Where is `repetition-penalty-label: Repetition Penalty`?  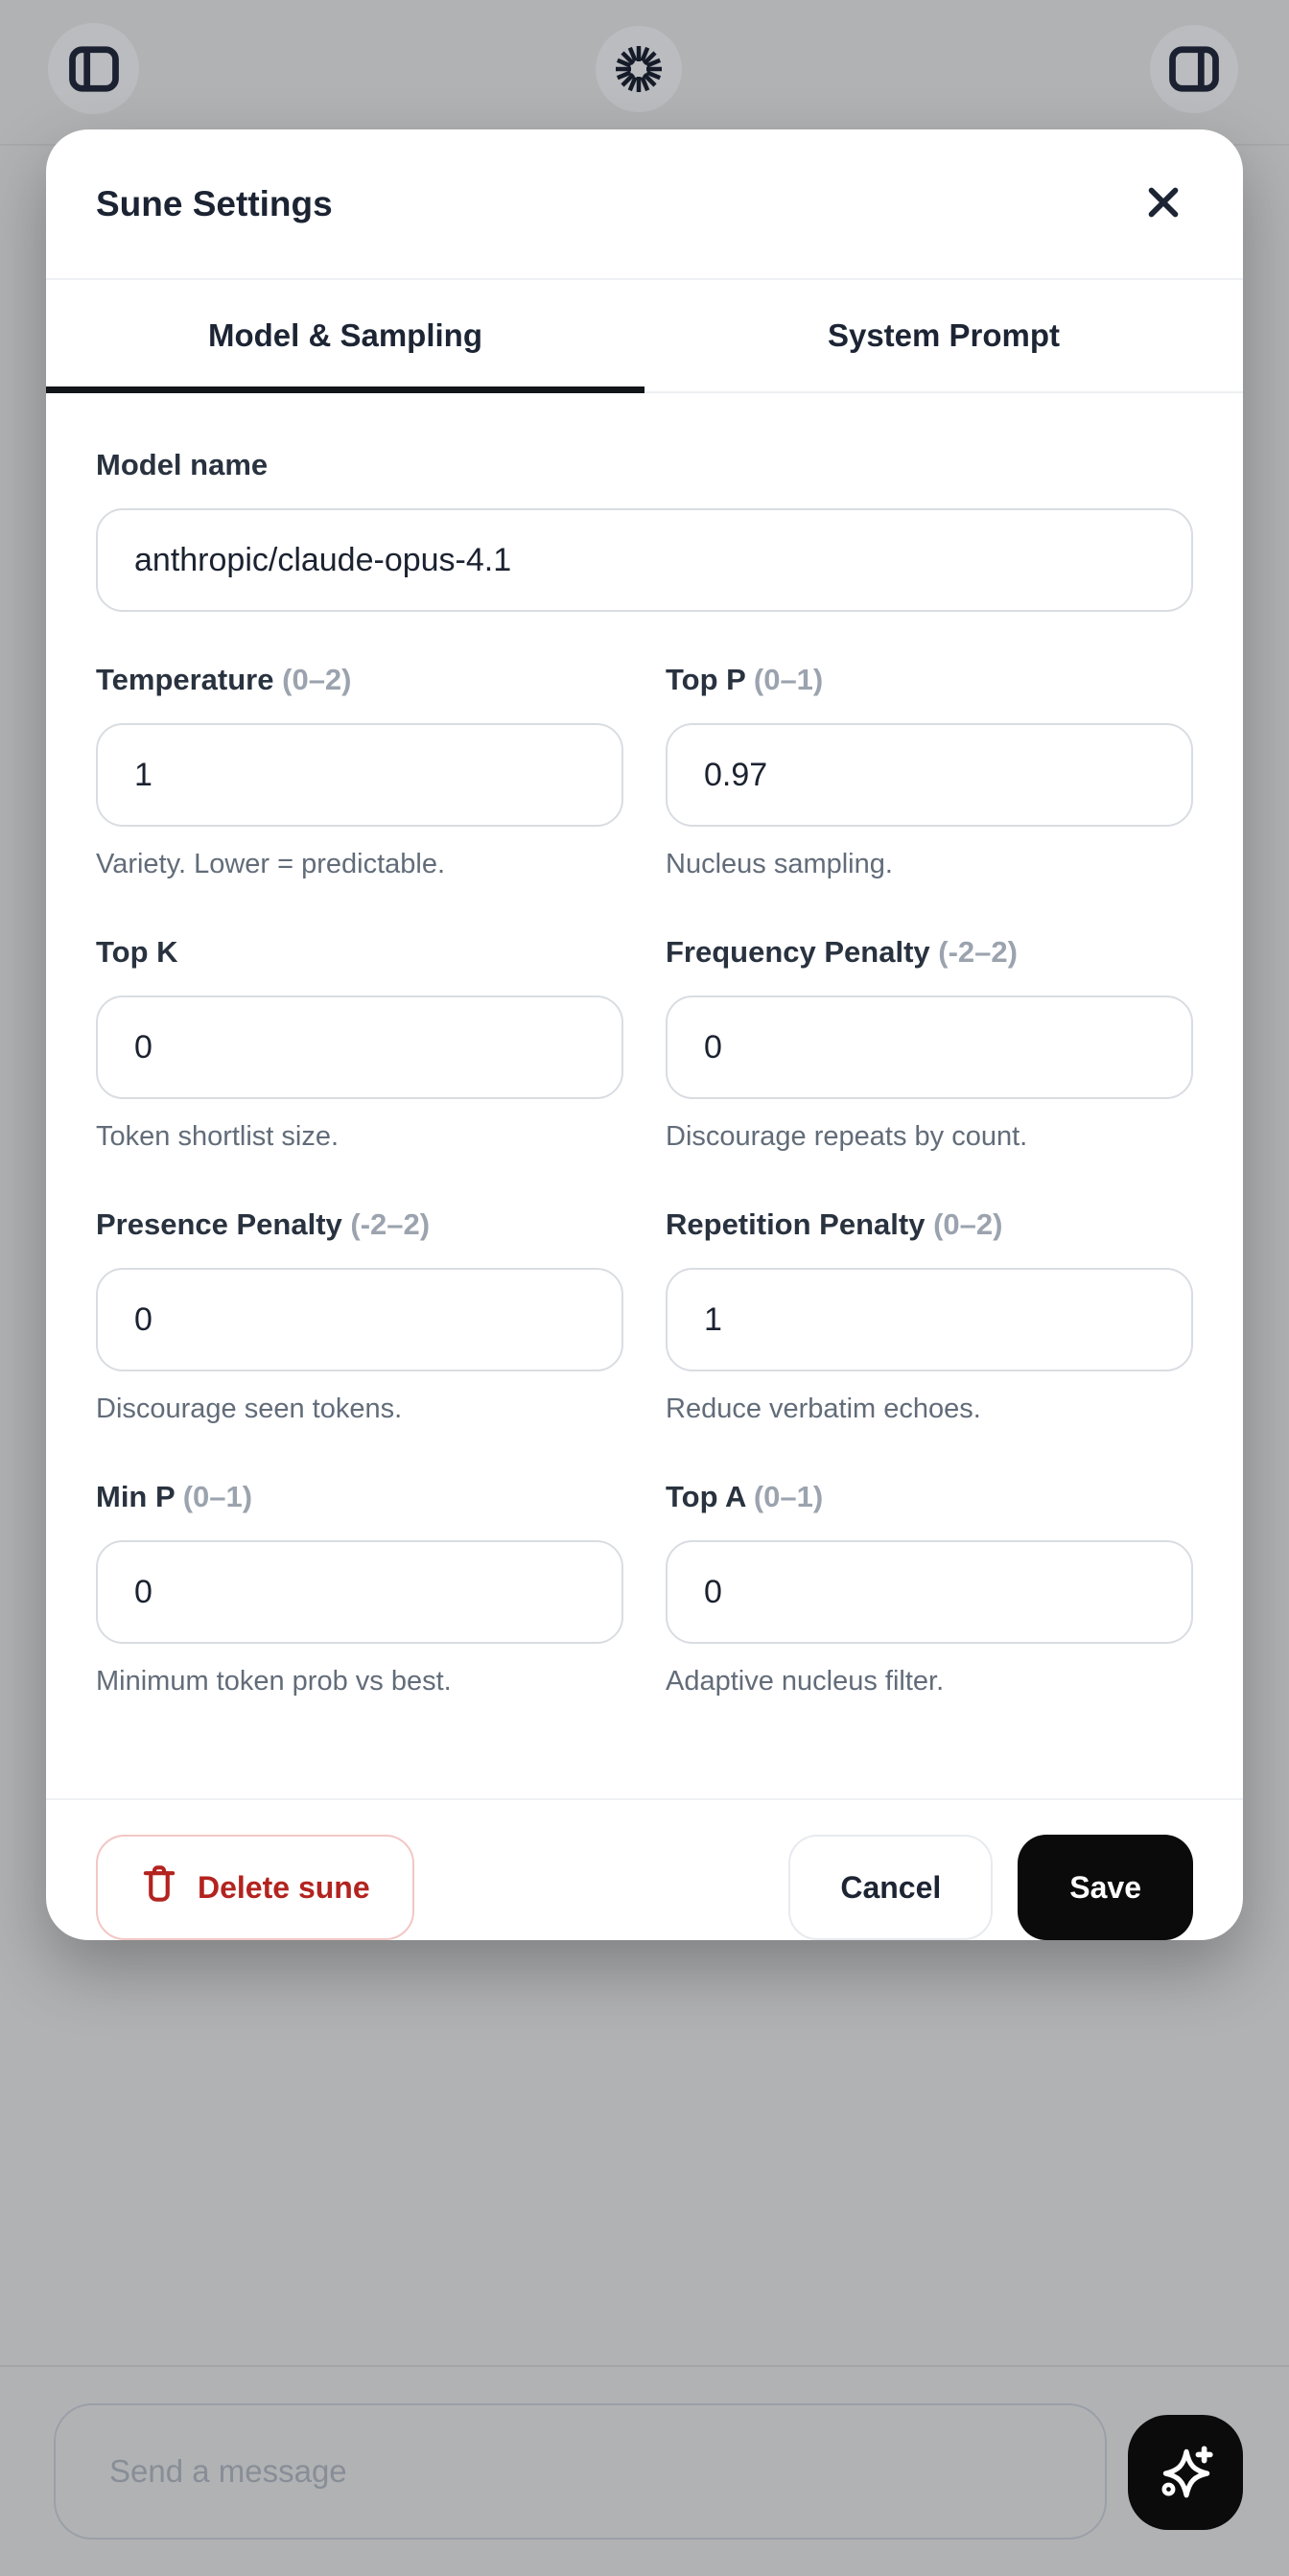 repetition-penalty-label: Repetition Penalty is located at coordinates (796, 1224).